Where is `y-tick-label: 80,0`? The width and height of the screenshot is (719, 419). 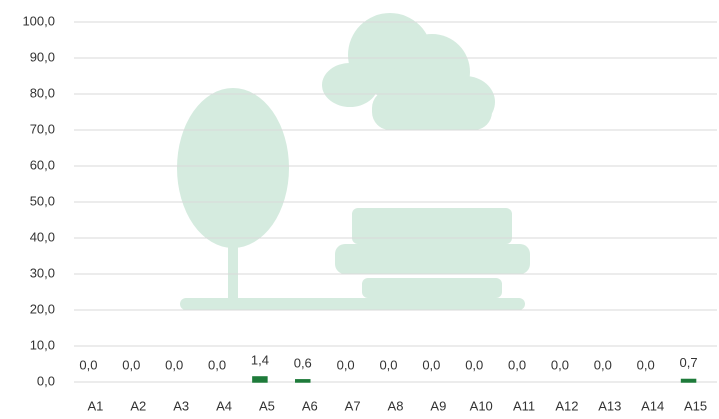
y-tick-label: 80,0 is located at coordinates (42, 92).